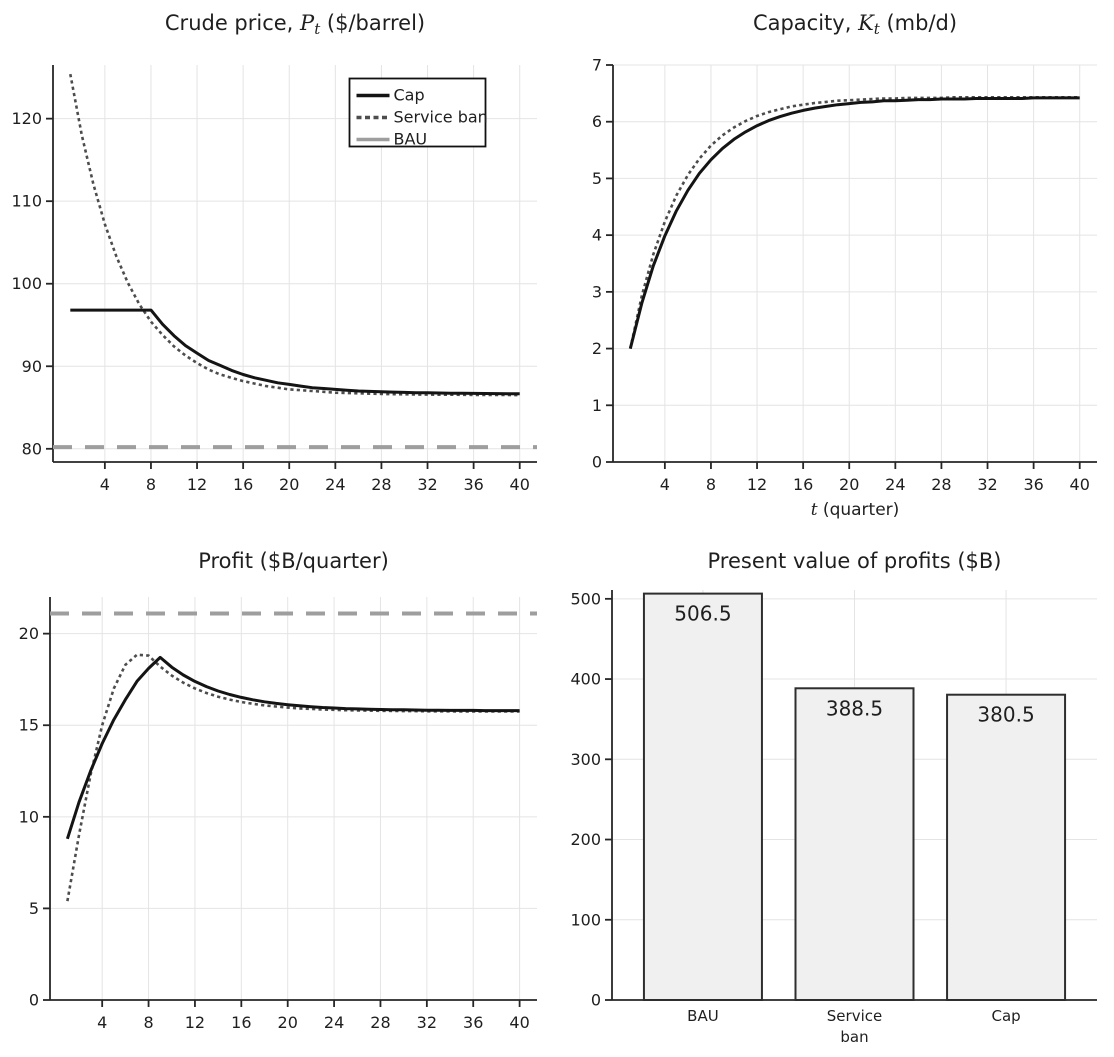 Image resolution: width=1114 pixels, height=1057 pixels. I want to click on profit-title: Profit ($B/quarter), so click(293, 561).